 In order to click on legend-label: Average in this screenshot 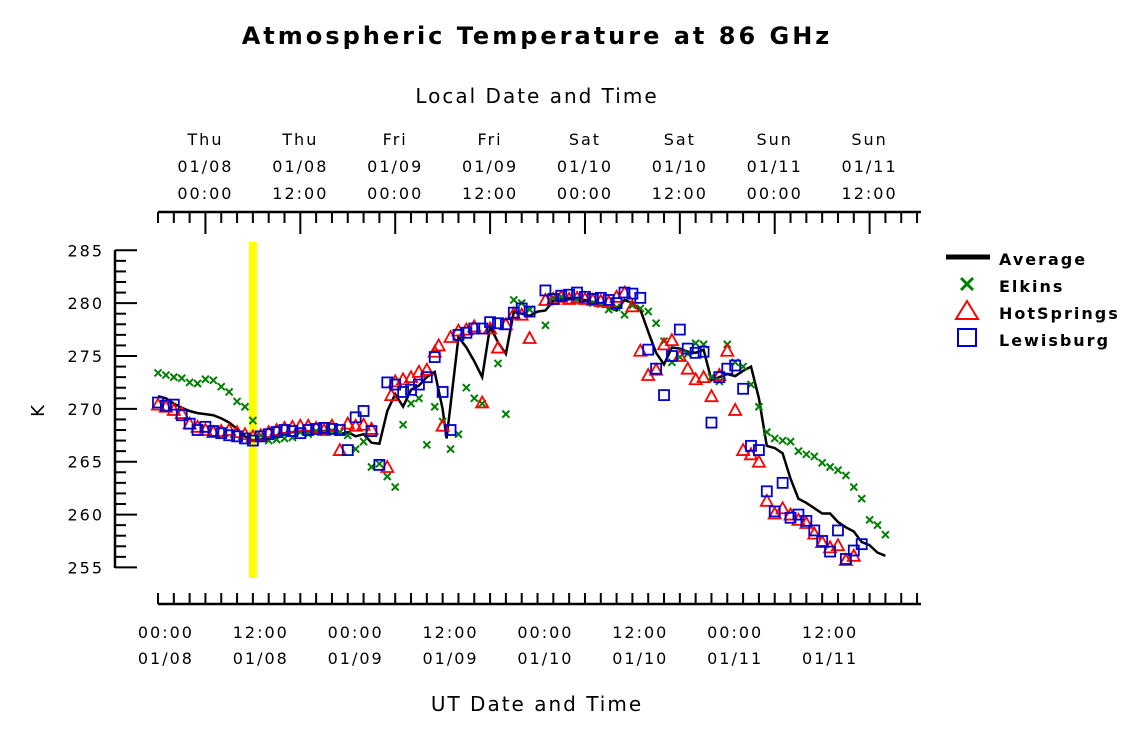, I will do `click(1043, 259)`.